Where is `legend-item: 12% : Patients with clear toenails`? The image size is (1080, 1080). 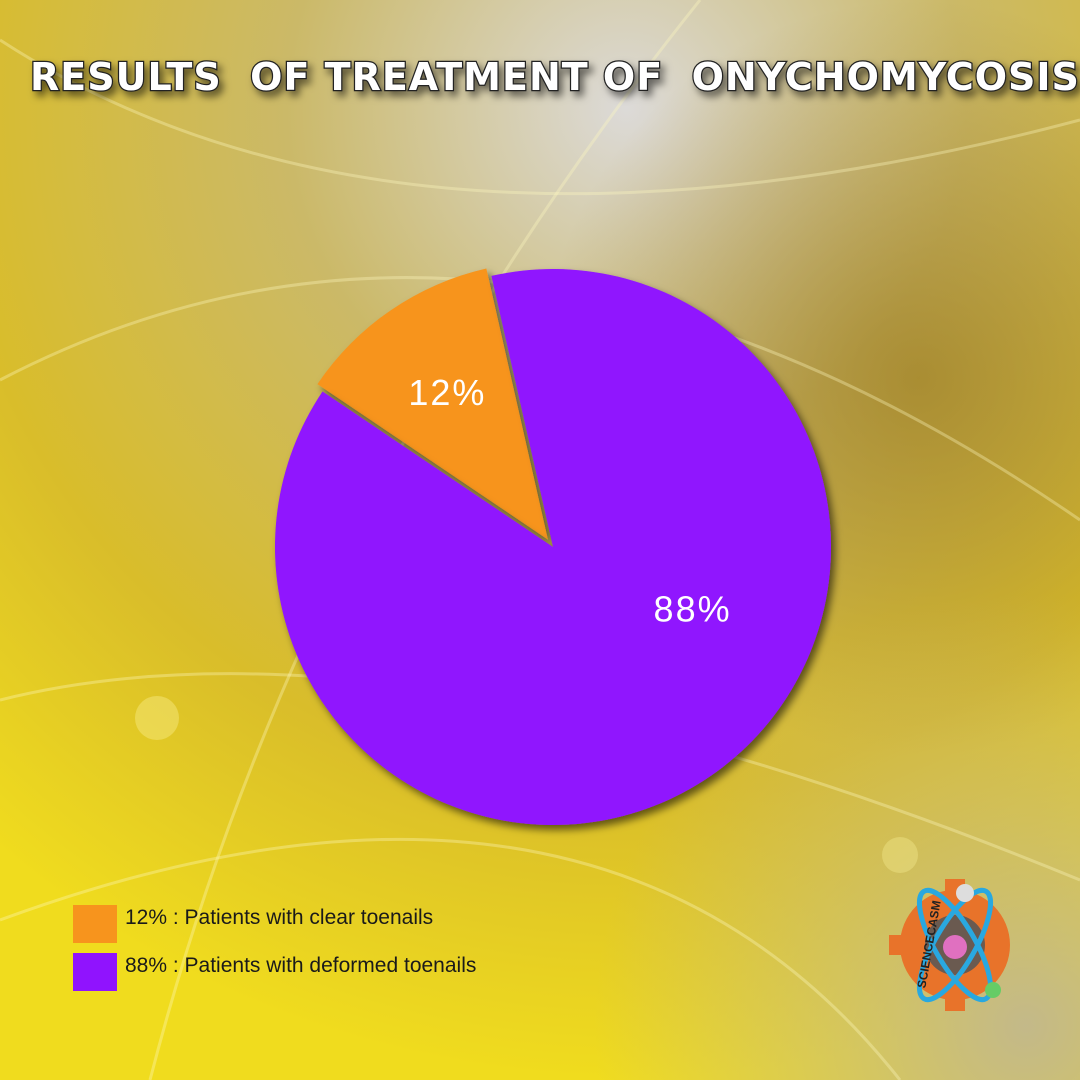 legend-item: 12% : Patients with clear toenails is located at coordinates (293, 924).